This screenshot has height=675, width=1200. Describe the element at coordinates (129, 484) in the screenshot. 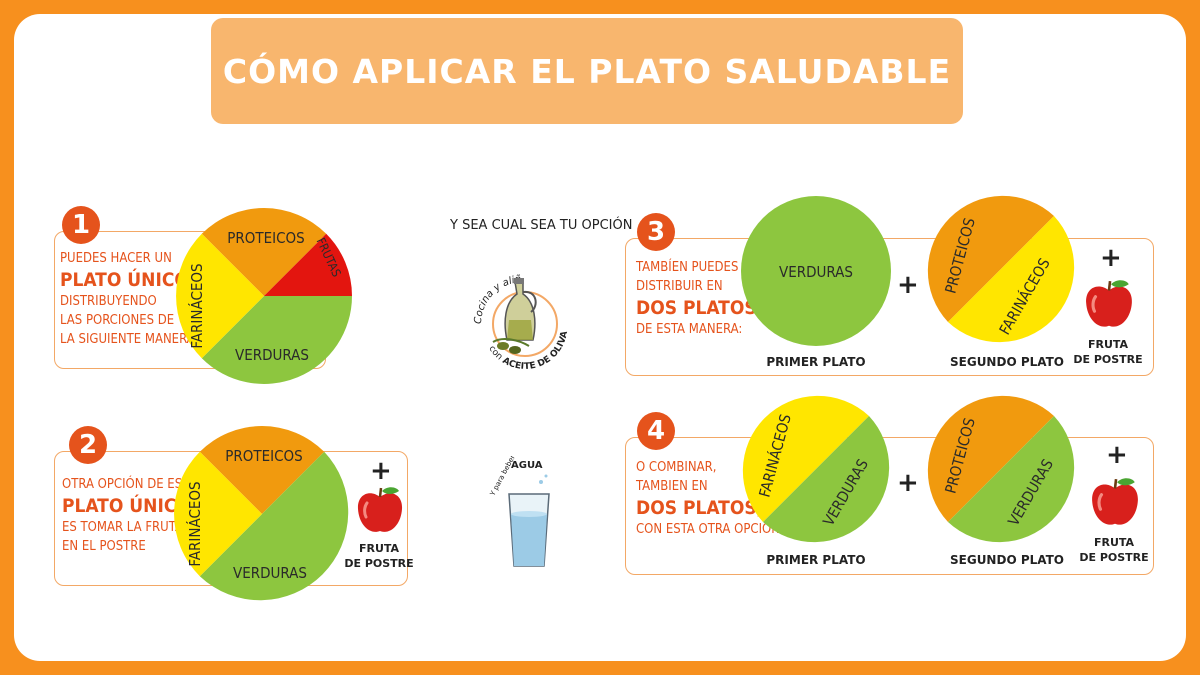

I see `option-2-line: OTRA OPCIÓN DE ESTE` at that location.